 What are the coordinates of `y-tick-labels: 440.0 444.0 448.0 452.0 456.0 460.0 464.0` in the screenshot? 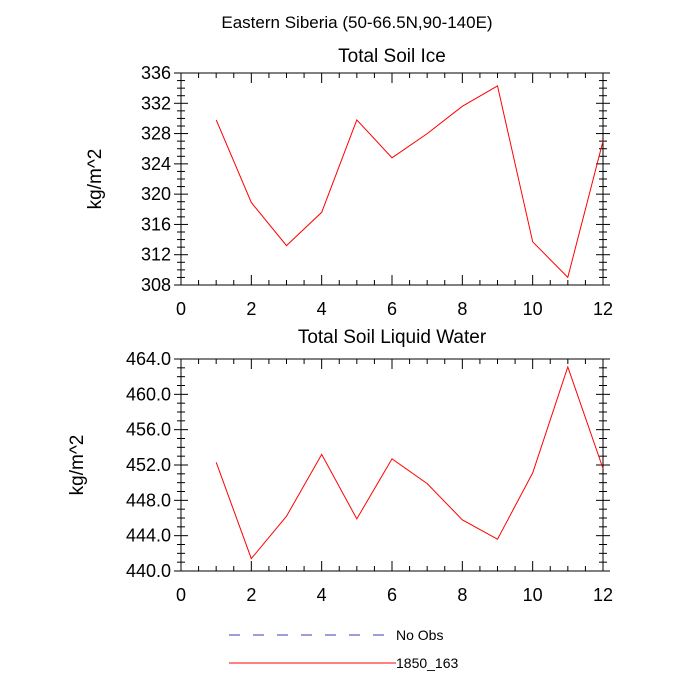 It's located at (148, 465).